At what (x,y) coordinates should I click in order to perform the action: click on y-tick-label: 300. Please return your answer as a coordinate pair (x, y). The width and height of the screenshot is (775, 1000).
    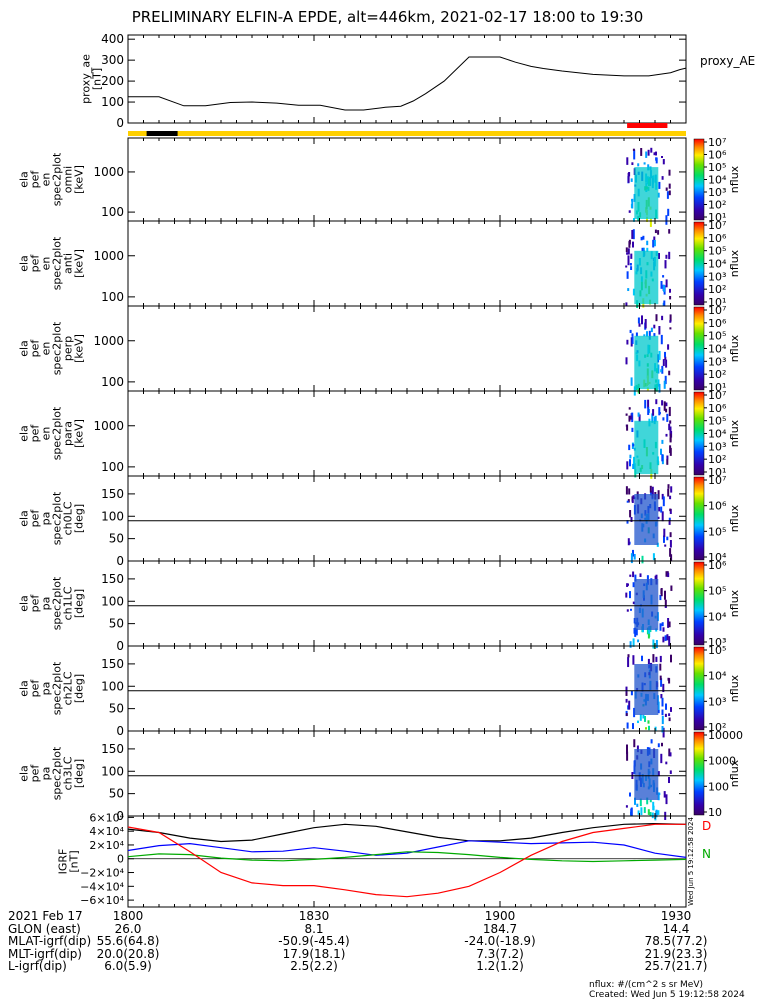
    Looking at the image, I should click on (112, 60).